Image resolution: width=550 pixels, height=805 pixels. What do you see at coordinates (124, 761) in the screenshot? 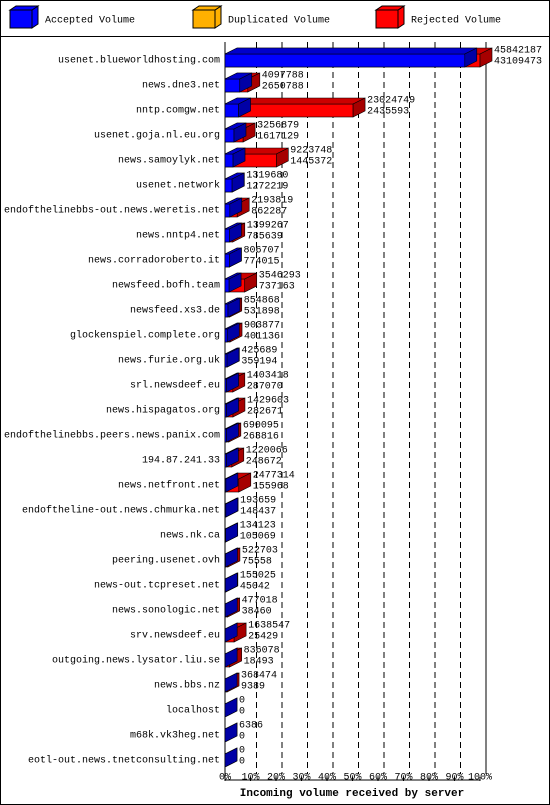
I see `y-tick-label: eotl-out.news.tnetconsulting.net` at bounding box center [124, 761].